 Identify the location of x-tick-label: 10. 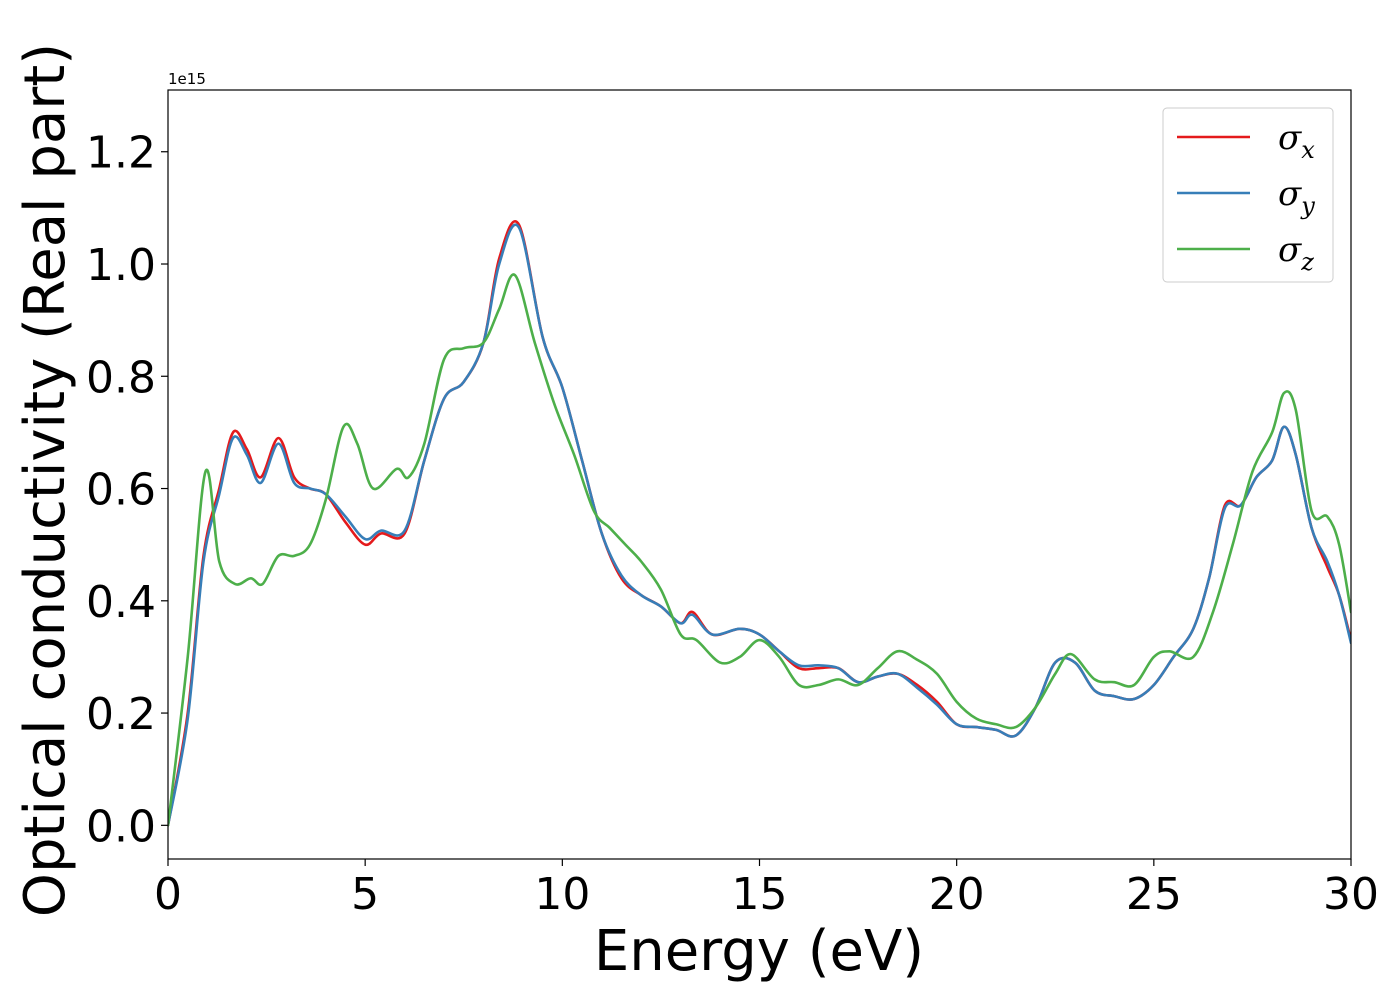
(562, 894).